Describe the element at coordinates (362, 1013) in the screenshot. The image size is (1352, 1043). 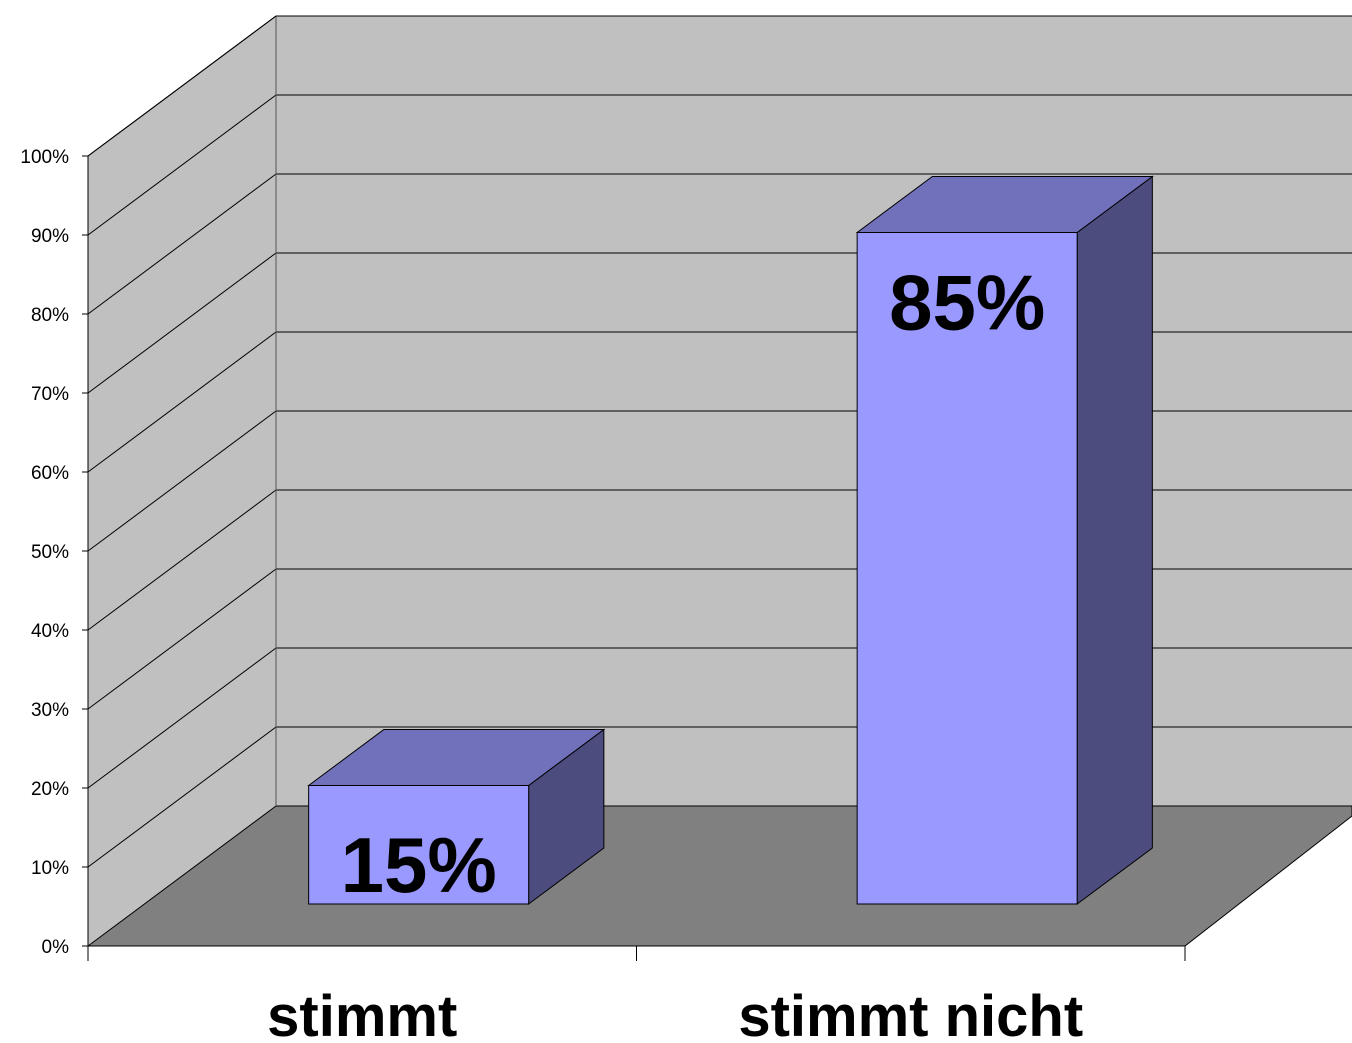
I see `category-label: stimmt` at that location.